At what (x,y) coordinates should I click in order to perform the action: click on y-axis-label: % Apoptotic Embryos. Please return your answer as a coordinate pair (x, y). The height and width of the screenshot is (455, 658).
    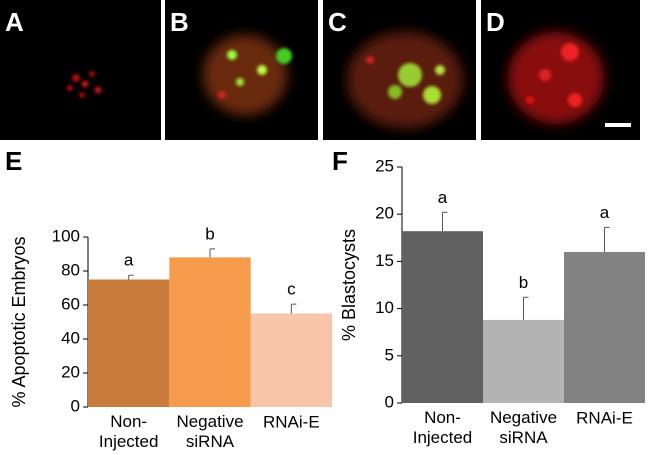
    Looking at the image, I should click on (19, 321).